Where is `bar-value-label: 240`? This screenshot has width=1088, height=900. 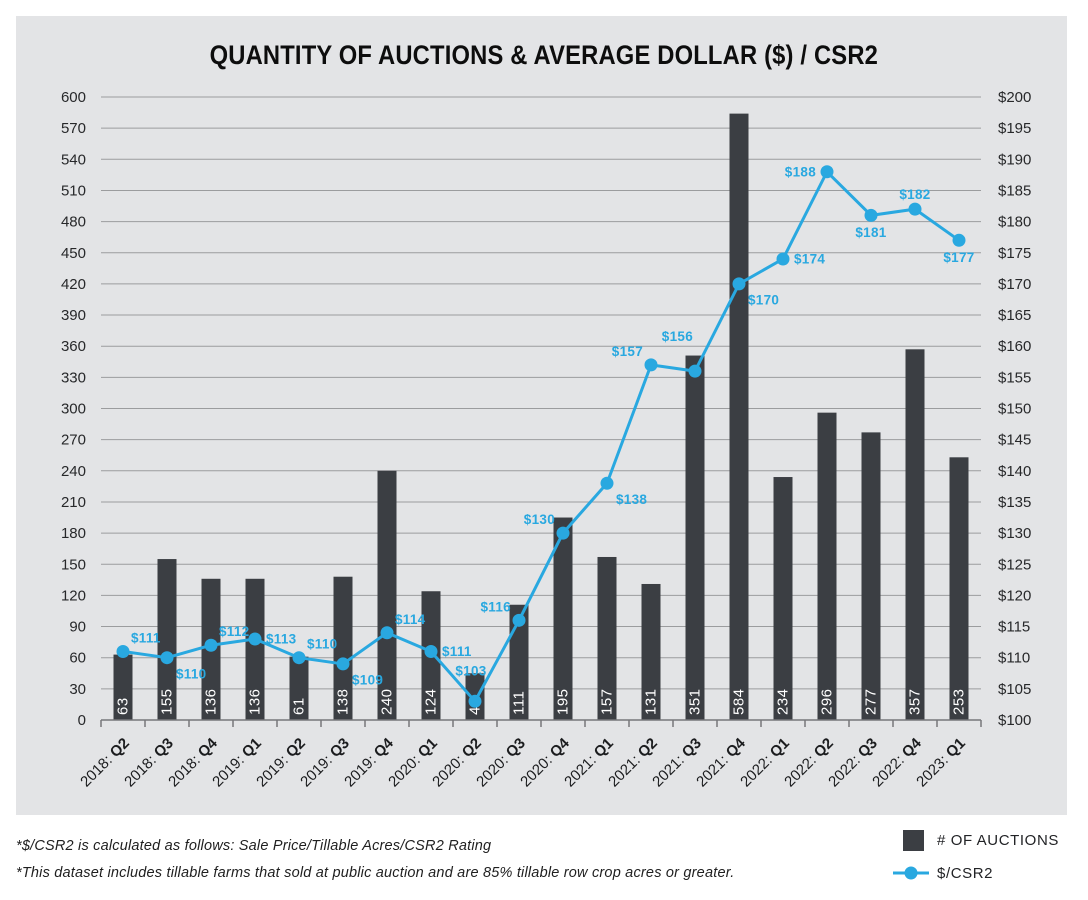 bar-value-label: 240 is located at coordinates (387, 701).